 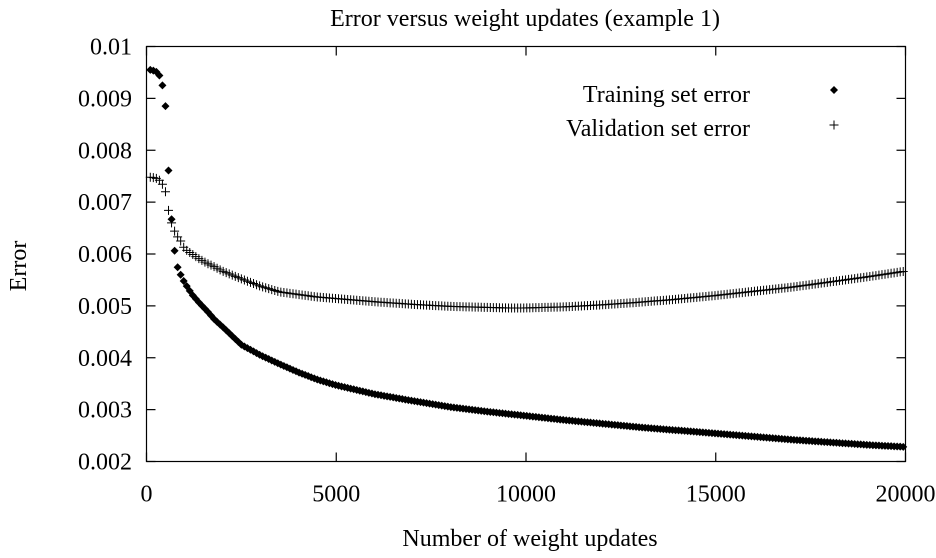 What do you see at coordinates (105, 151) in the screenshot?
I see `y-tick-label: 0.008` at bounding box center [105, 151].